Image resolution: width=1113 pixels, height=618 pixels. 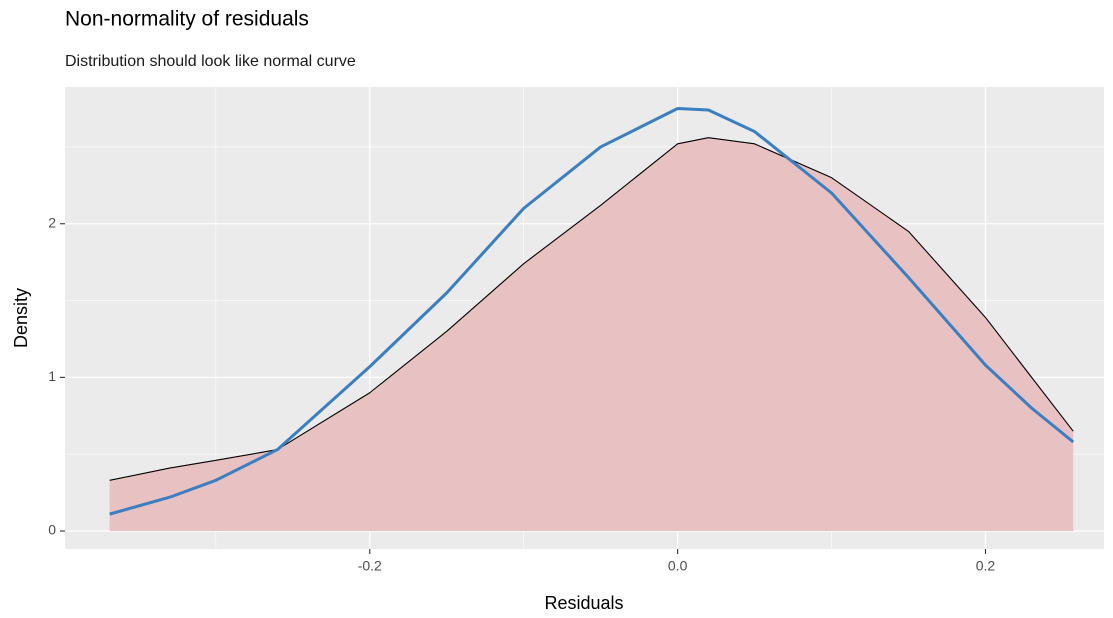 What do you see at coordinates (52, 222) in the screenshot?
I see `y-tick-label: 2` at bounding box center [52, 222].